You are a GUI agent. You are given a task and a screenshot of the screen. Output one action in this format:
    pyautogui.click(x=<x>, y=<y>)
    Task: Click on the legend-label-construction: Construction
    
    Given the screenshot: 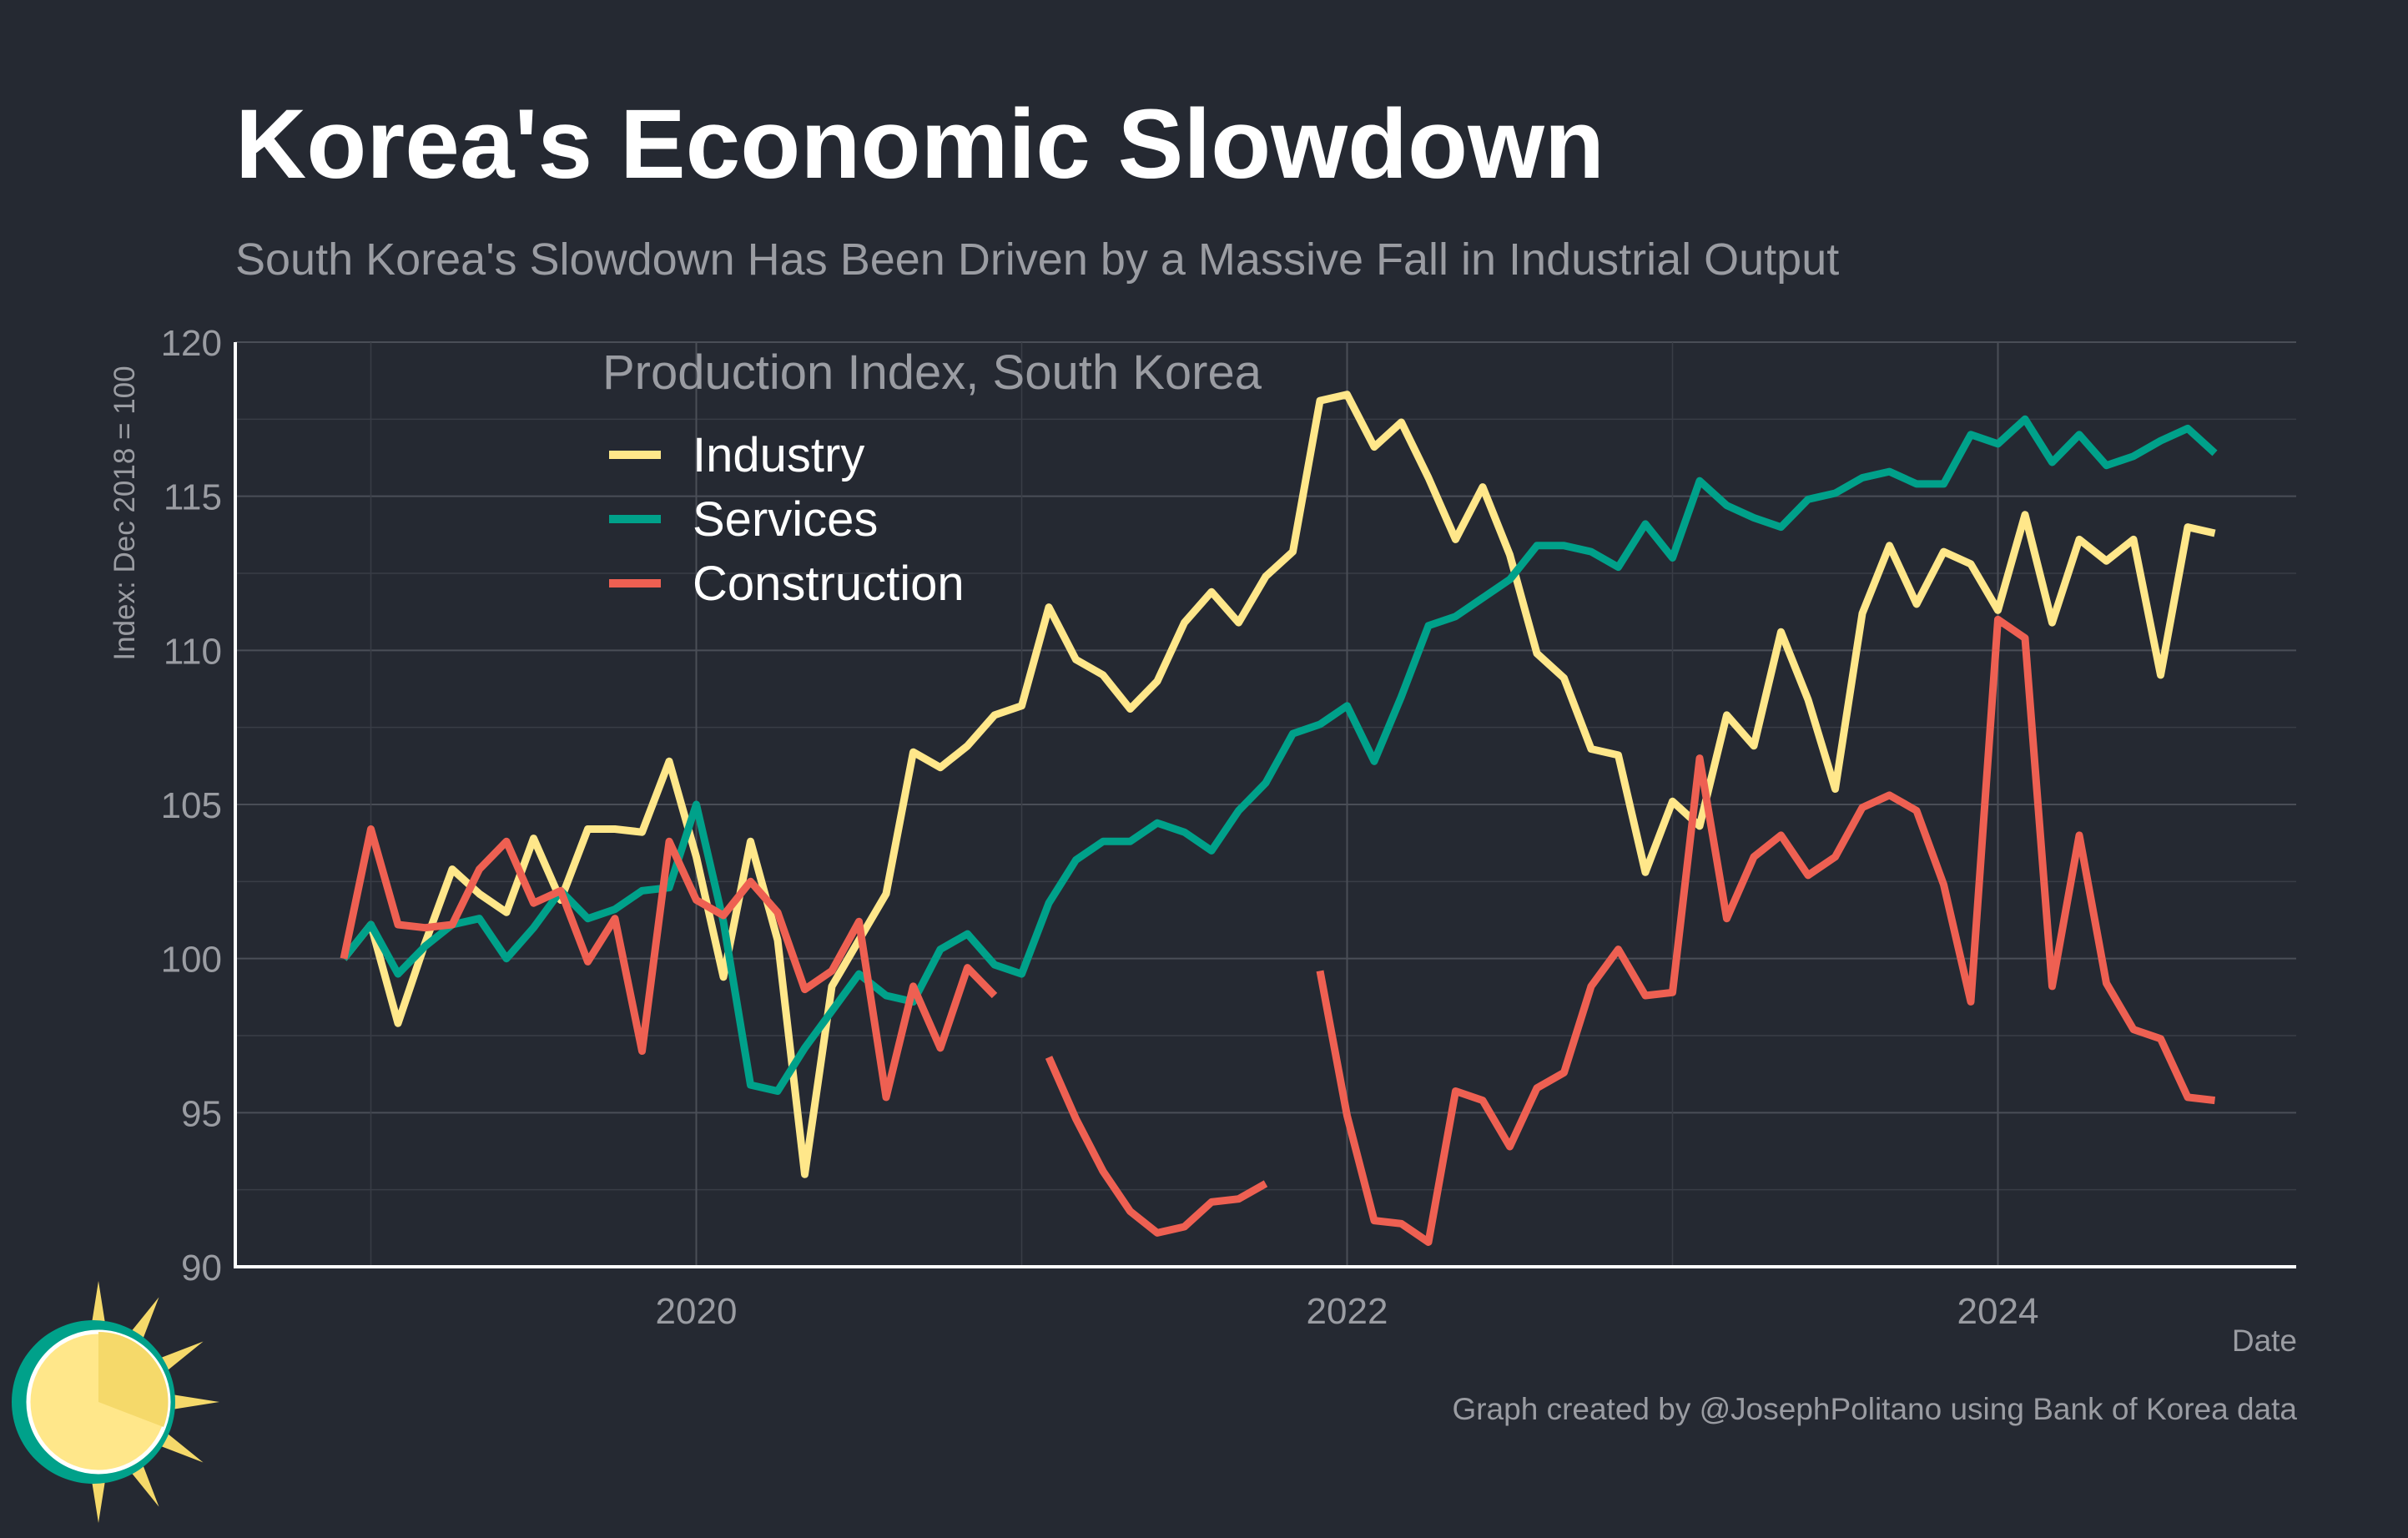 What is the action you would take?
    pyautogui.click(x=829, y=584)
    